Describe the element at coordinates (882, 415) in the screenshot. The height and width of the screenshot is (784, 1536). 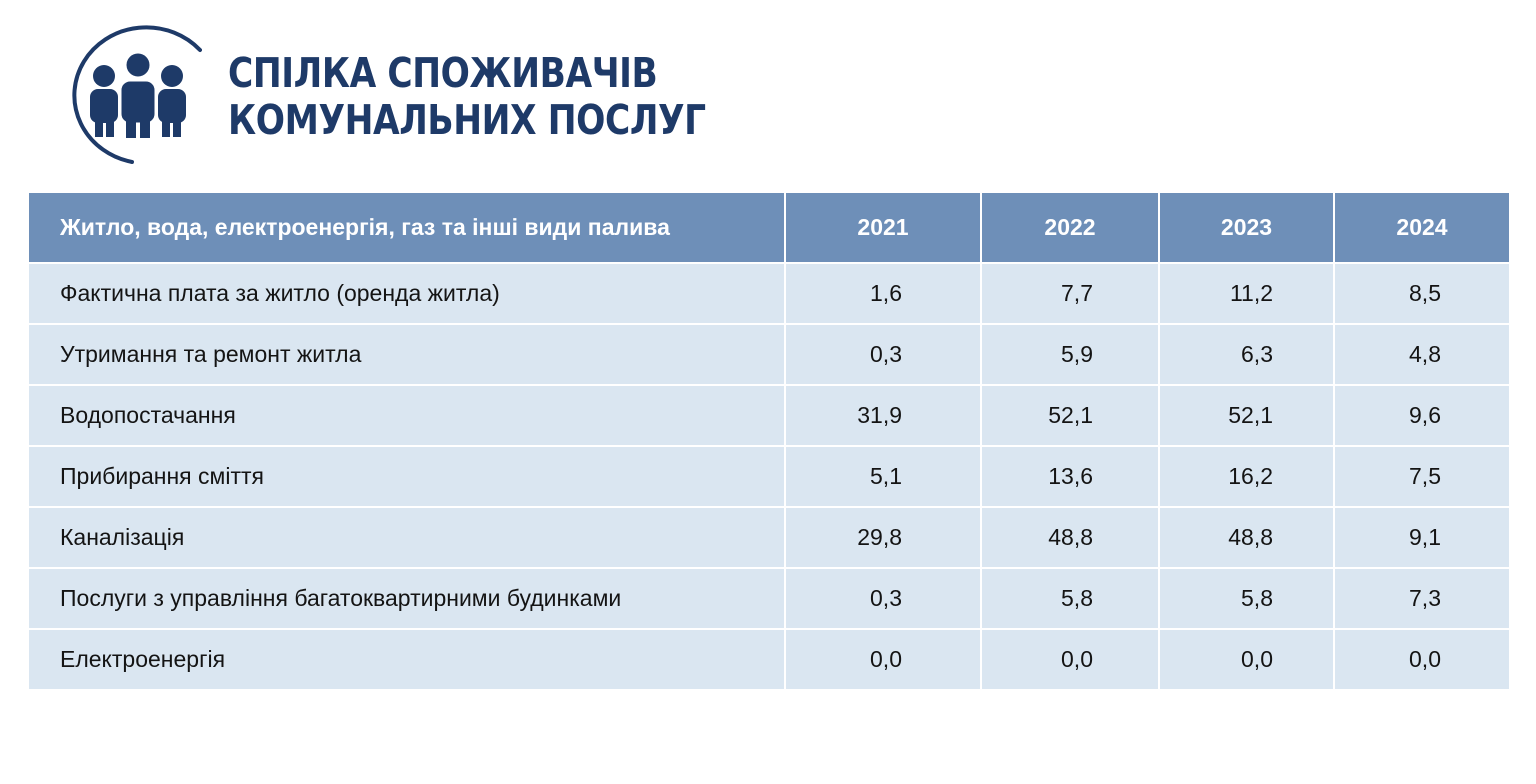
I see `cell-value: 31,9` at that location.